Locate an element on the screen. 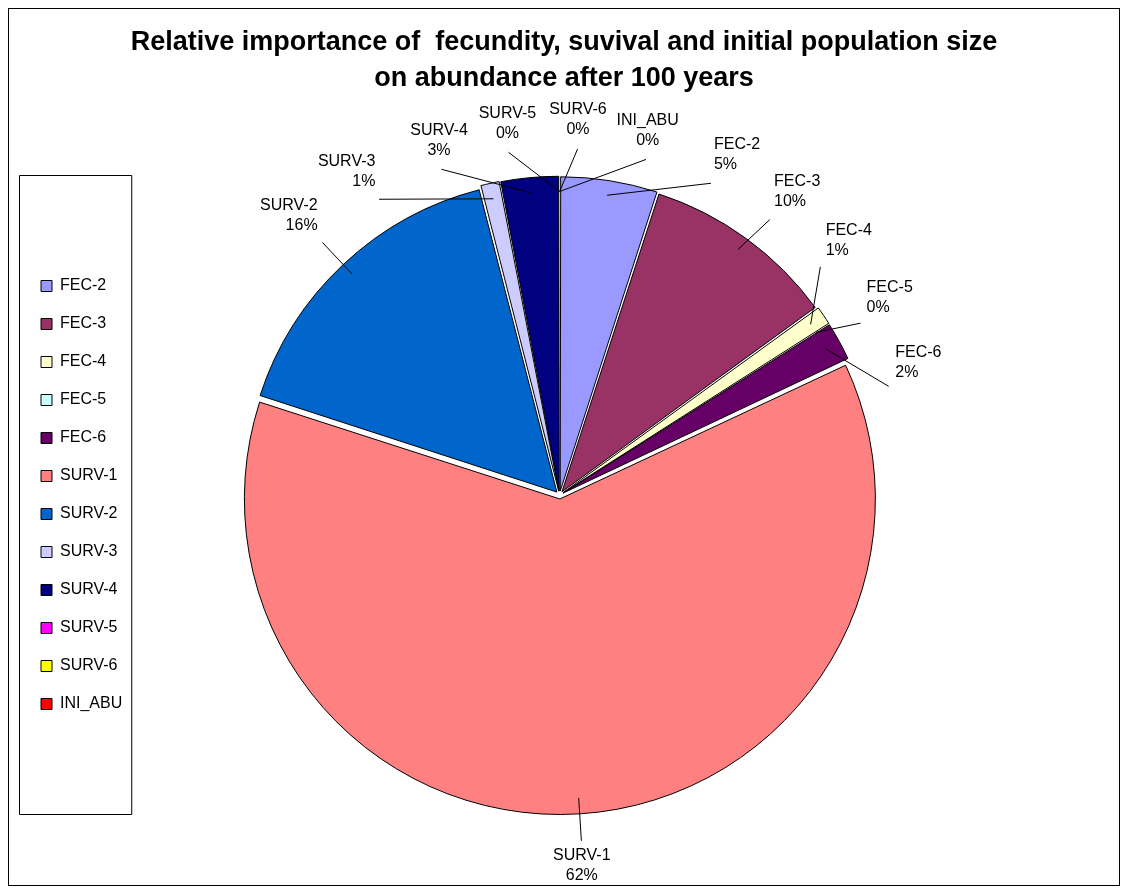 The height and width of the screenshot is (894, 1130). chart-title: Relative importance of fecundity, suvival and initial population size on abundance after 100 years is located at coordinates (564, 59).